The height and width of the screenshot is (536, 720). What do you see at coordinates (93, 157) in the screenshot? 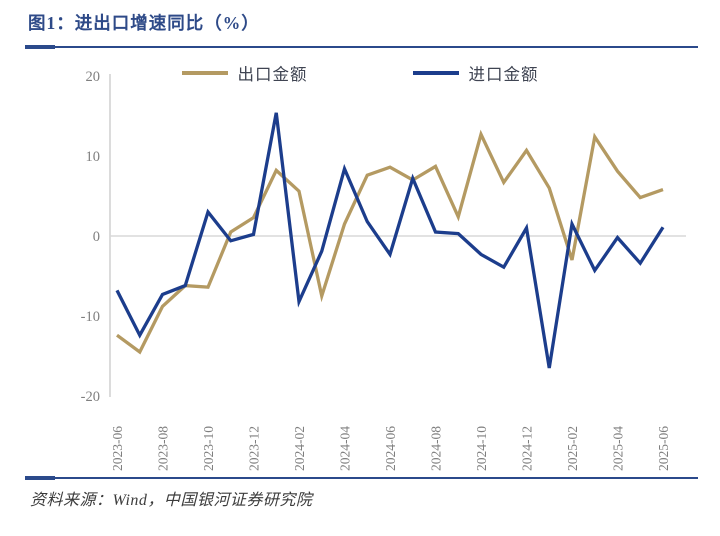
I see `y-tick-label: 10` at bounding box center [93, 157].